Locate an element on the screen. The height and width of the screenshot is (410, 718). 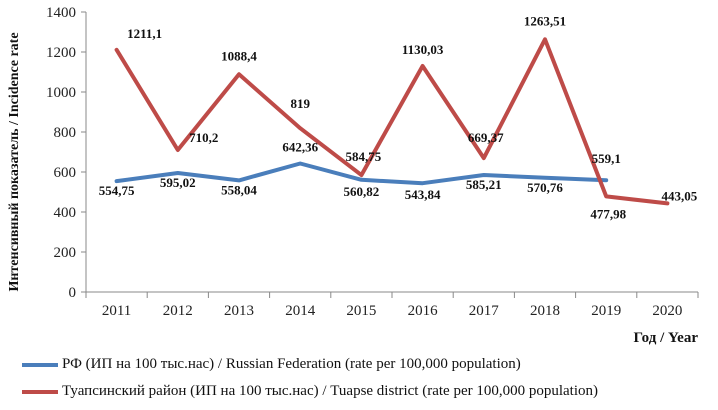
x-tick-label: 2013 is located at coordinates (239, 311).